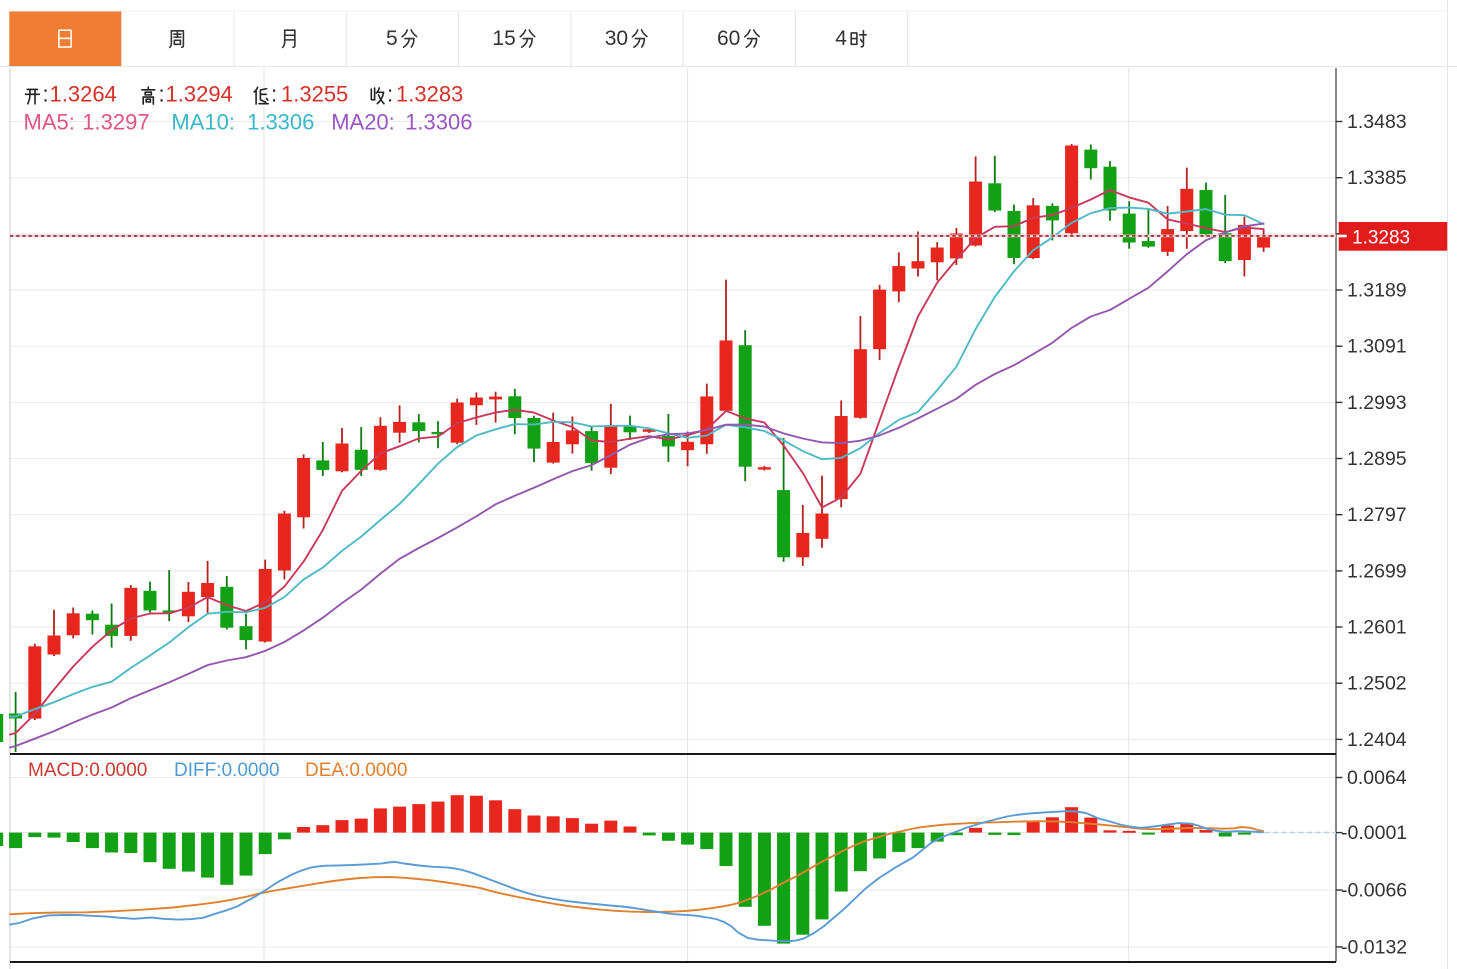  What do you see at coordinates (1377, 740) in the screenshot?
I see `svg-text: 1.2404` at bounding box center [1377, 740].